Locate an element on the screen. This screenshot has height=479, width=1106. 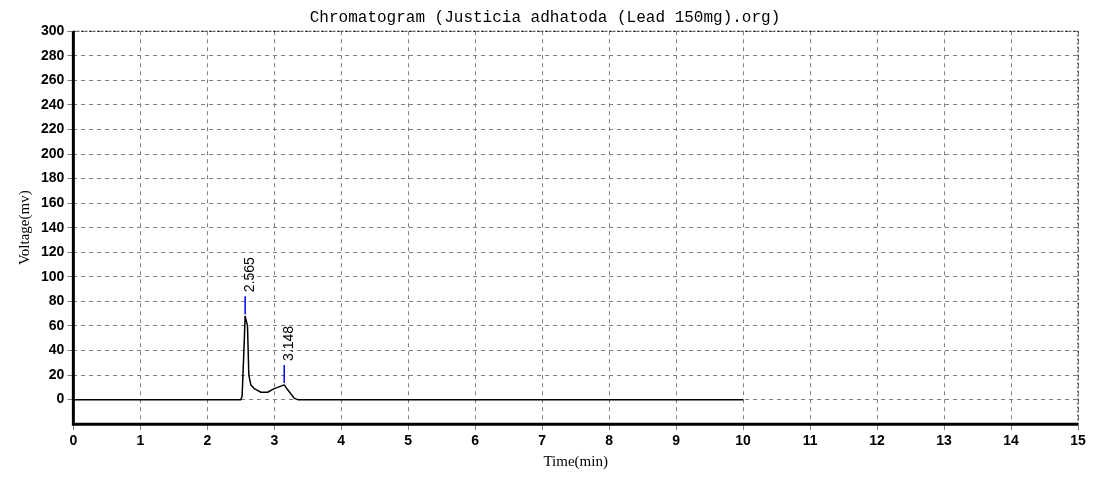
annotation: 3.148 is located at coordinates (288, 343).